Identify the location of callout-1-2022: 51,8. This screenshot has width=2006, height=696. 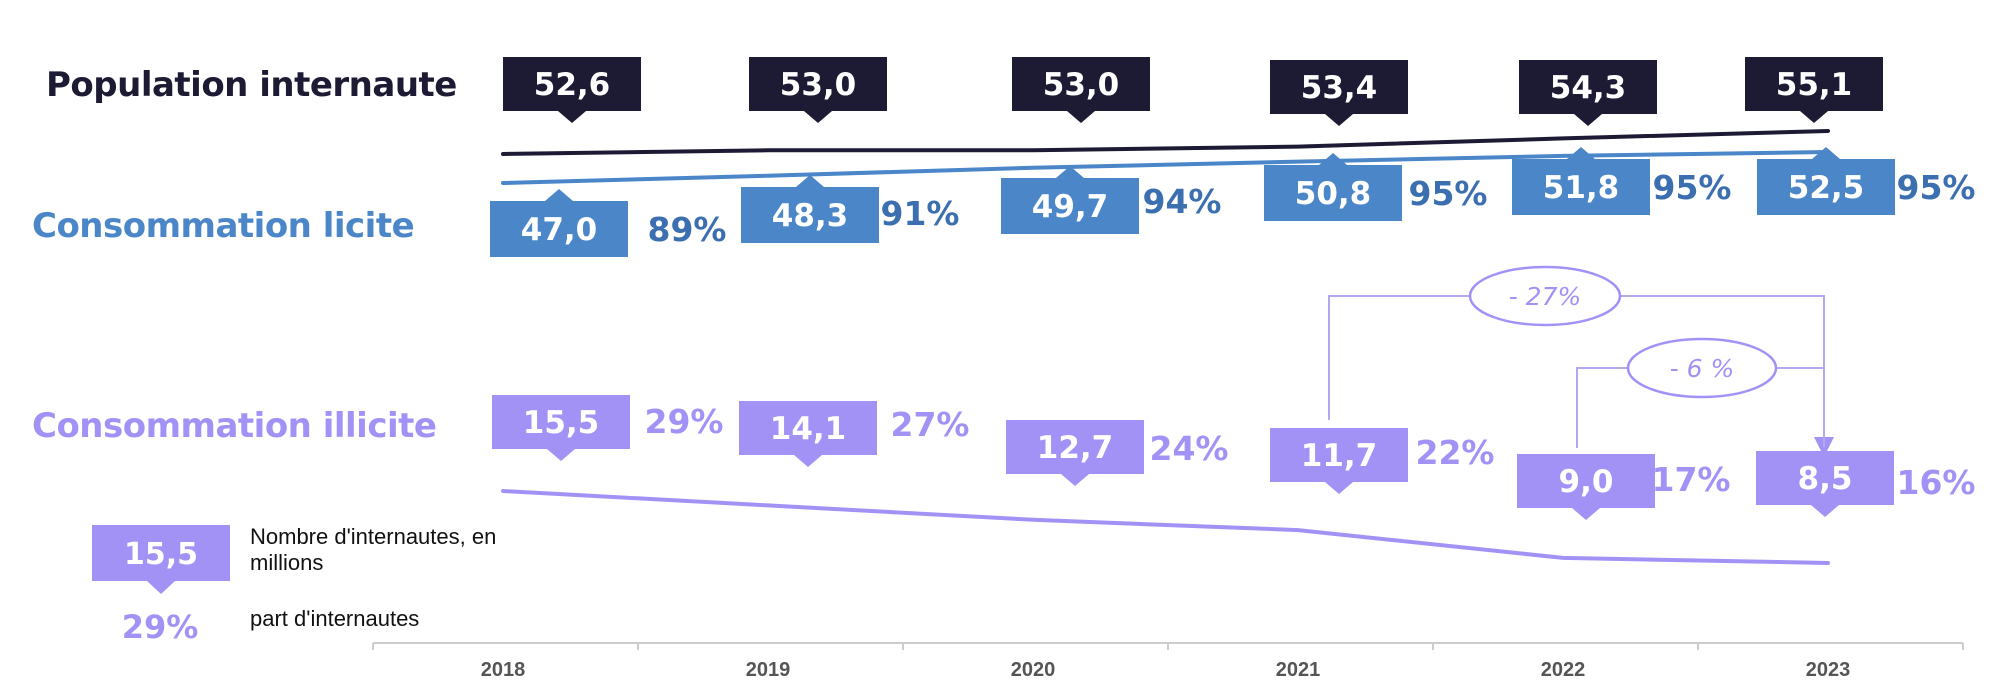
(1581, 181).